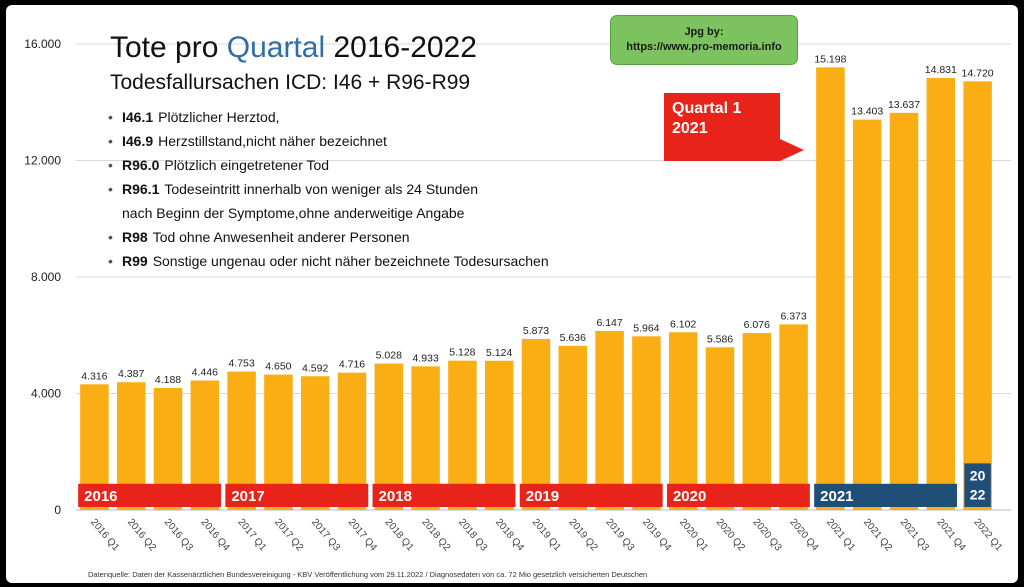 This screenshot has width=1024, height=587. What do you see at coordinates (704, 40) in the screenshot?
I see `source-watermark: Jpg by: https://www.pro-memoria.info` at bounding box center [704, 40].